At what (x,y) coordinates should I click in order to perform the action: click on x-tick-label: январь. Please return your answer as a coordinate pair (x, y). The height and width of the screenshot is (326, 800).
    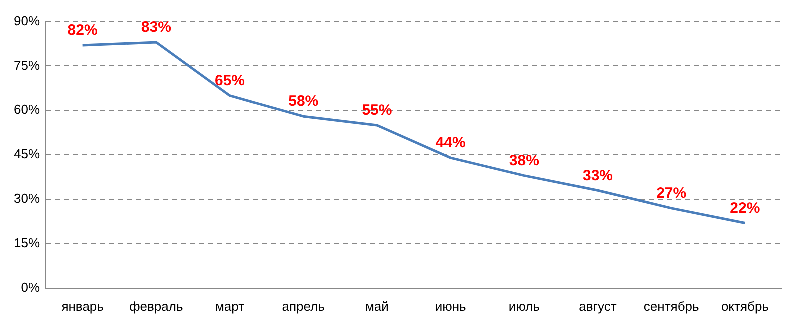
    Looking at the image, I should click on (83, 306).